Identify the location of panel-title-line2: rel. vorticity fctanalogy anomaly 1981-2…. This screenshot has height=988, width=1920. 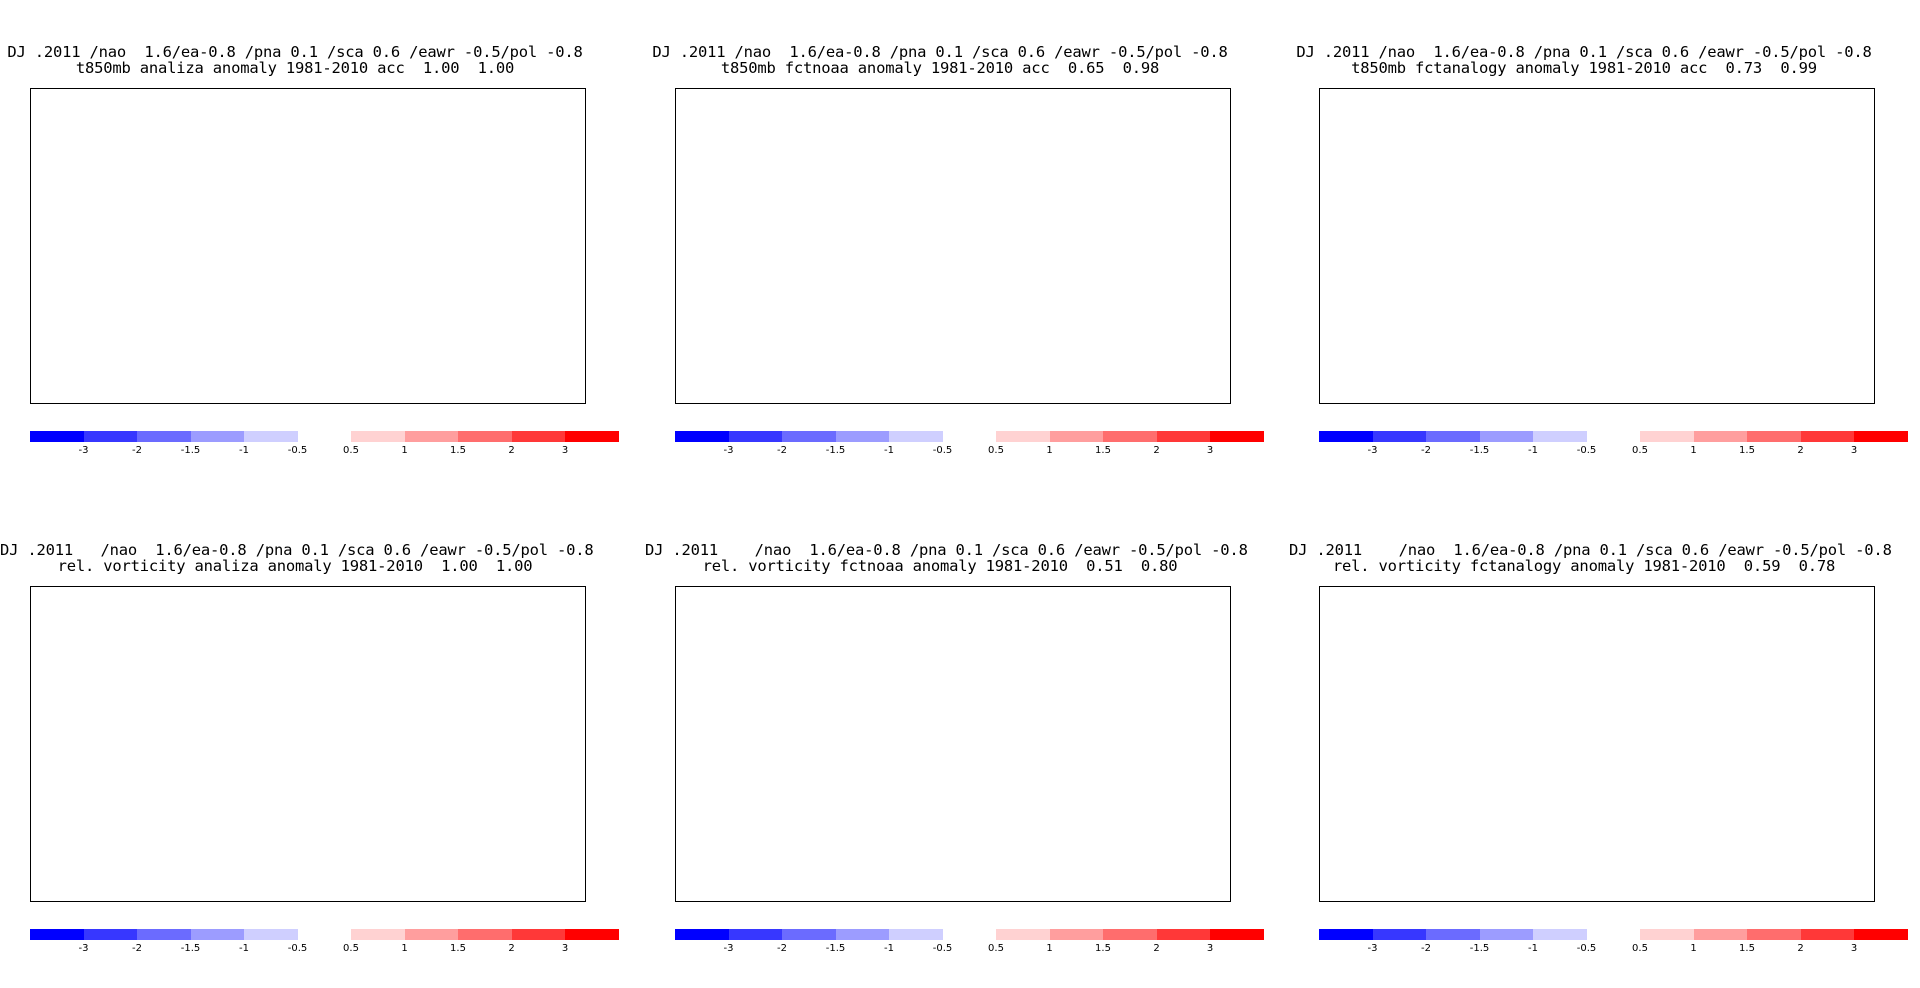
(1584, 566).